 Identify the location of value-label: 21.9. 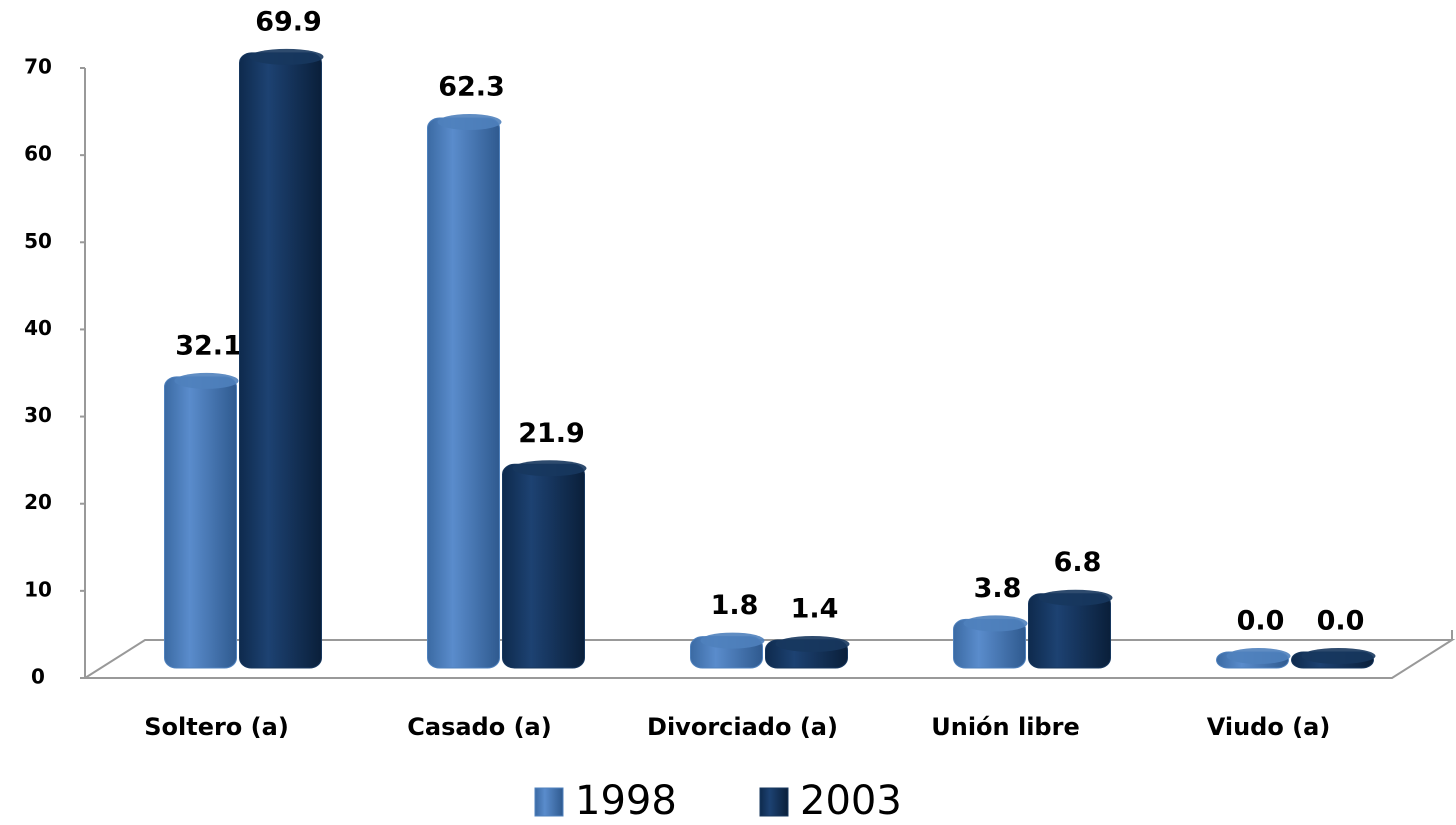
(551, 433).